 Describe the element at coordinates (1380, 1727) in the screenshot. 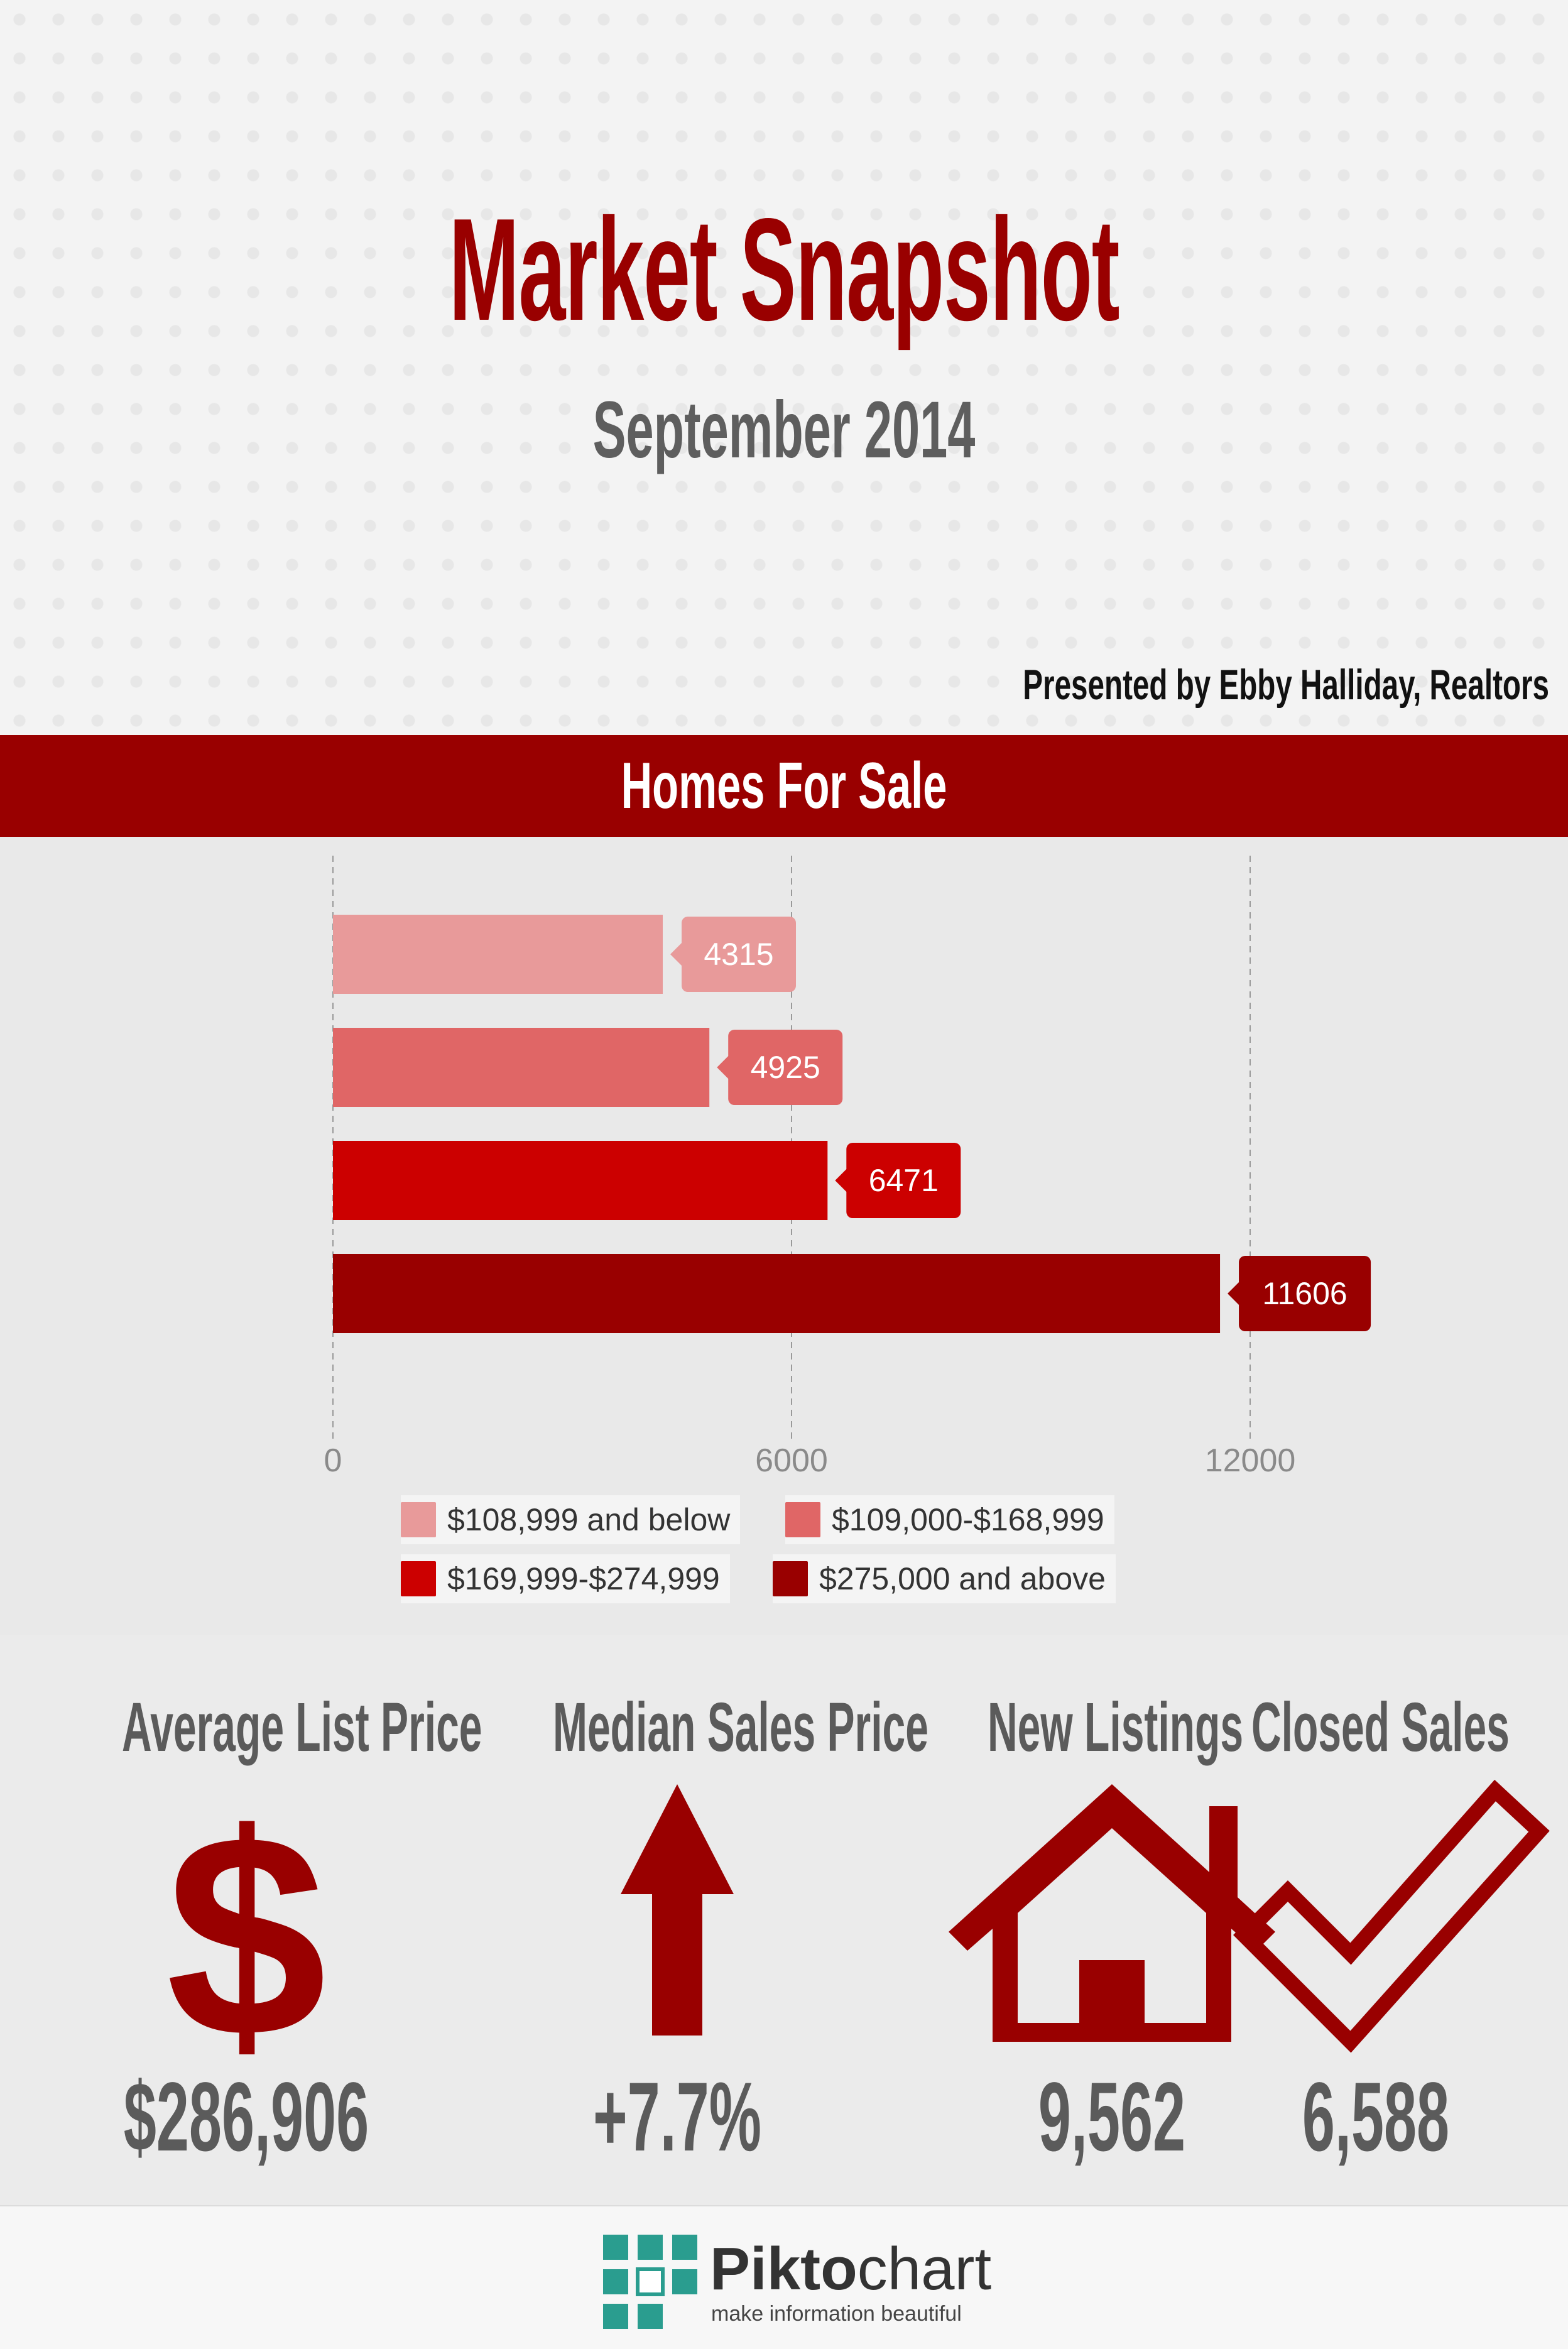

I see `stat-label: Closed Sales` at that location.